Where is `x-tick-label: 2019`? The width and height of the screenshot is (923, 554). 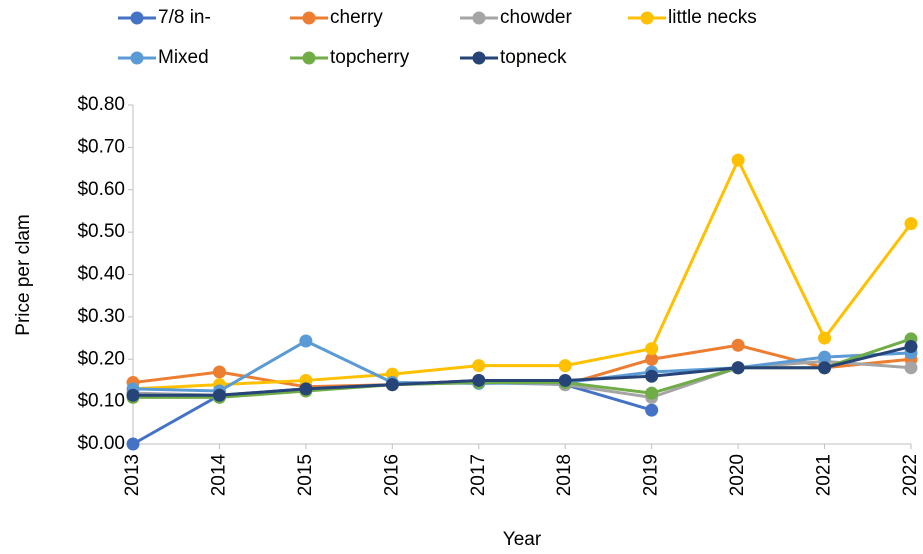 x-tick-label: 2019 is located at coordinates (651, 475).